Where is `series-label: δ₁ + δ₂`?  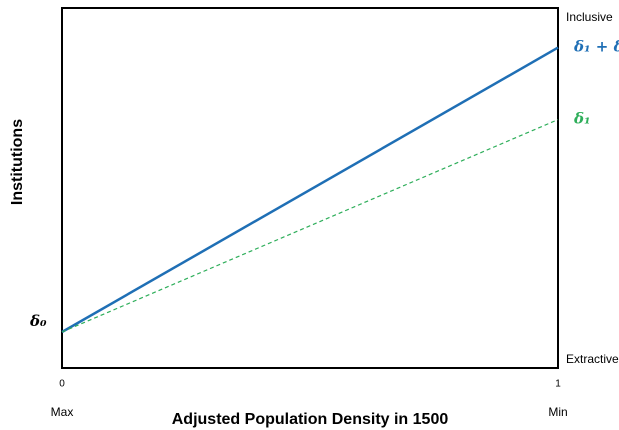
series-label: δ₁ + δ₂ is located at coordinates (596, 47).